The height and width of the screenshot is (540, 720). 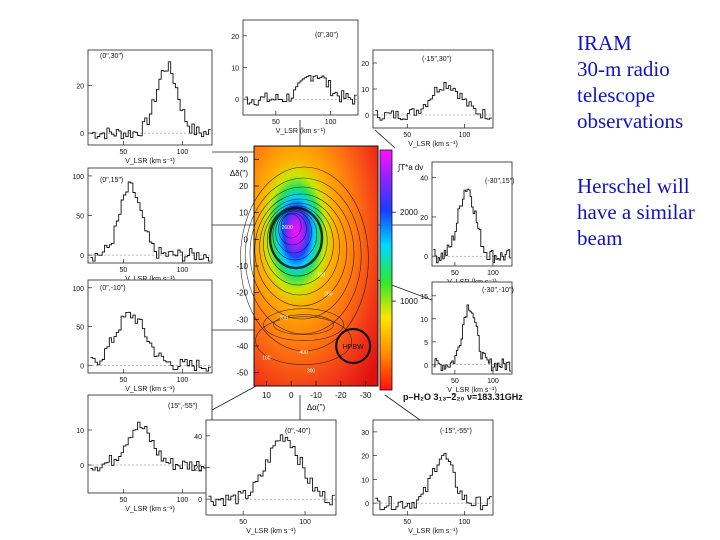 I want to click on colorbar-label: ∫T*a dv, so click(x=410, y=167).